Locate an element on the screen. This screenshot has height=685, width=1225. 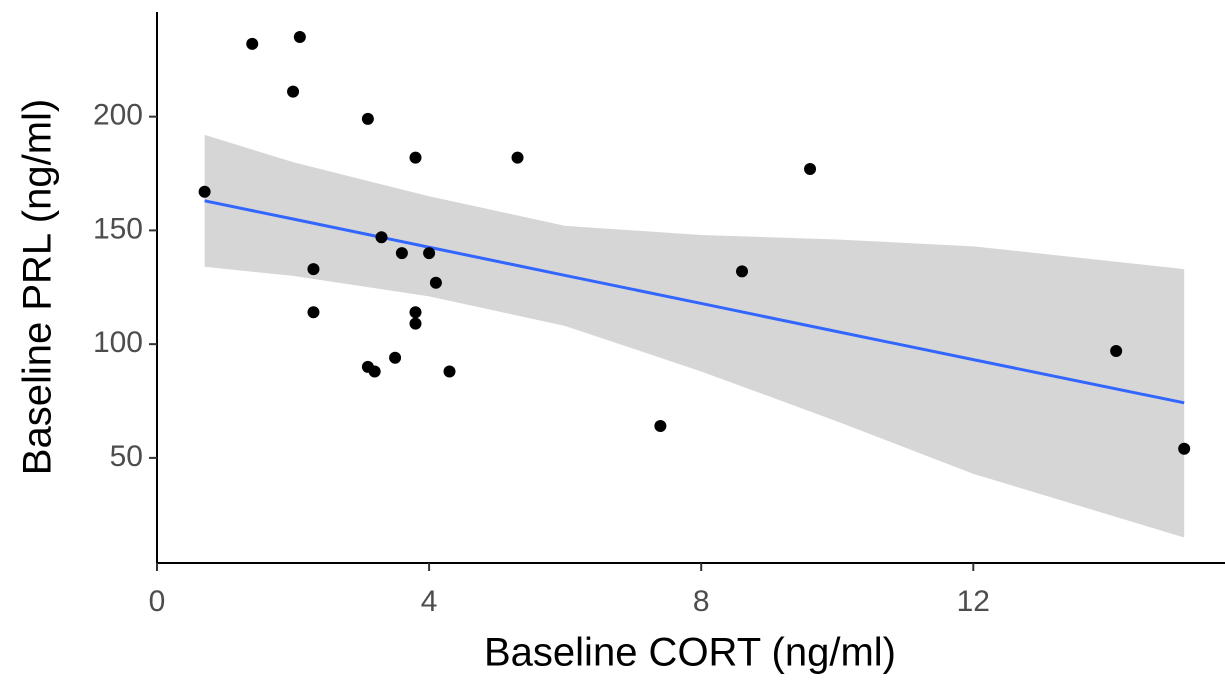
x-tick-label: 12 is located at coordinates (973, 601).